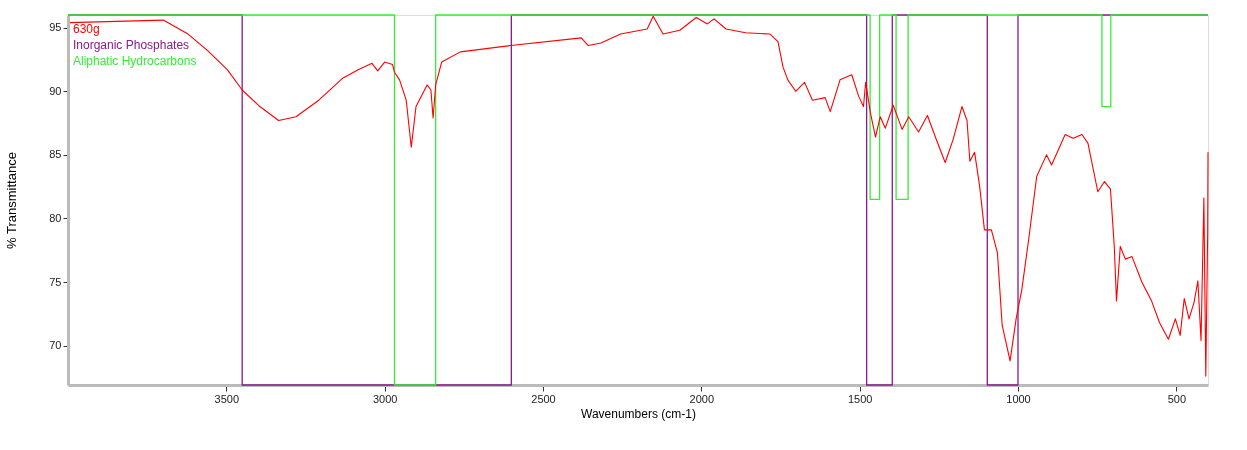 This screenshot has height=450, width=1247. What do you see at coordinates (135, 61) in the screenshot?
I see `text: Aliphatic Hydrocarbons` at bounding box center [135, 61].